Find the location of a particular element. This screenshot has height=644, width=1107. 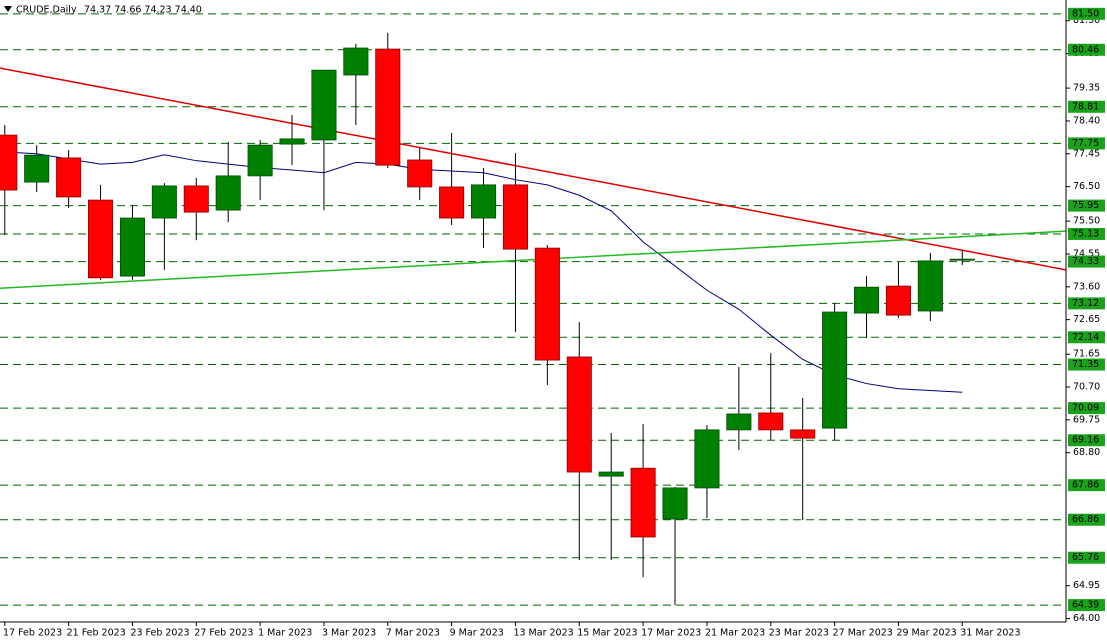

level-label: 75.13 is located at coordinates (1085, 233).